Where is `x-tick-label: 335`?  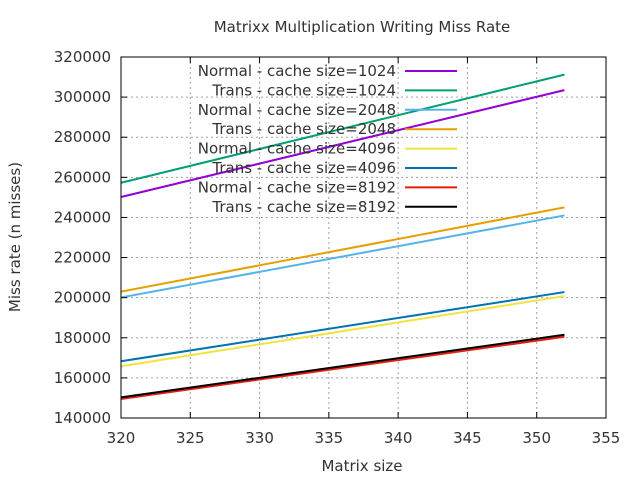
x-tick-label: 335 is located at coordinates (329, 438).